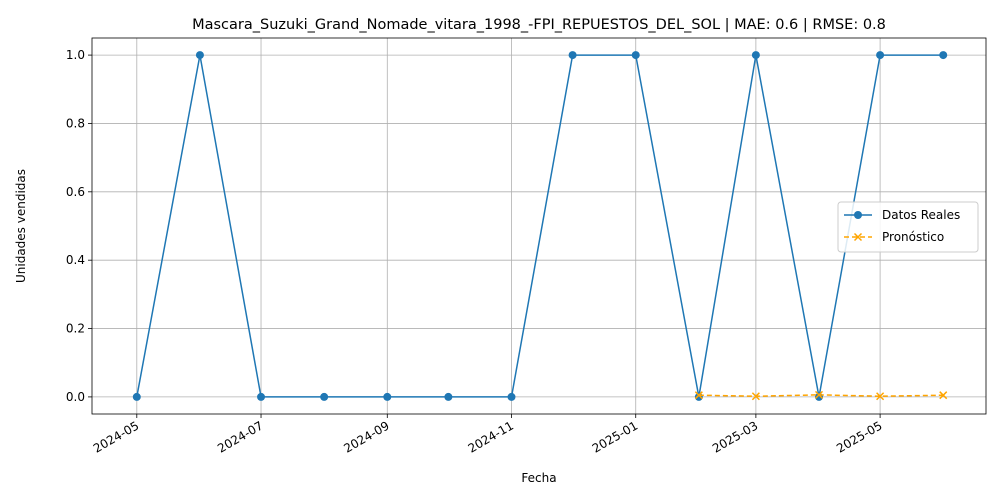 Image resolution: width=1000 pixels, height=500 pixels. Describe the element at coordinates (75, 55) in the screenshot. I see `y-tick-label: 1.0` at that location.